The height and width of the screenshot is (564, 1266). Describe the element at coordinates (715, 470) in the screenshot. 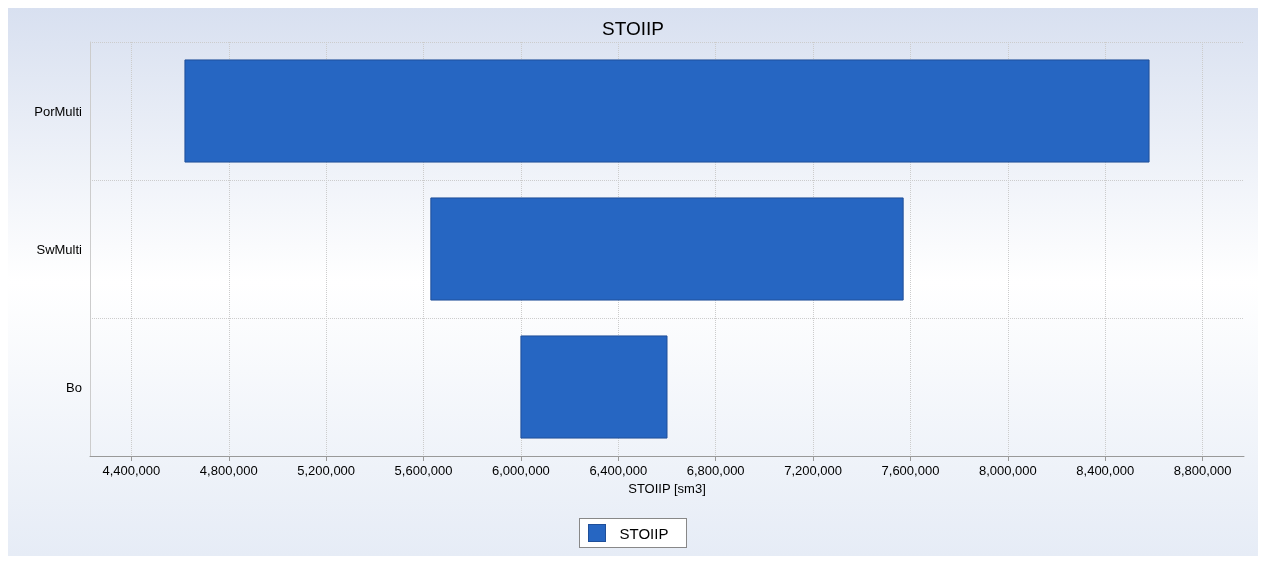

I see `x-tick-label: 6,800,000` at that location.